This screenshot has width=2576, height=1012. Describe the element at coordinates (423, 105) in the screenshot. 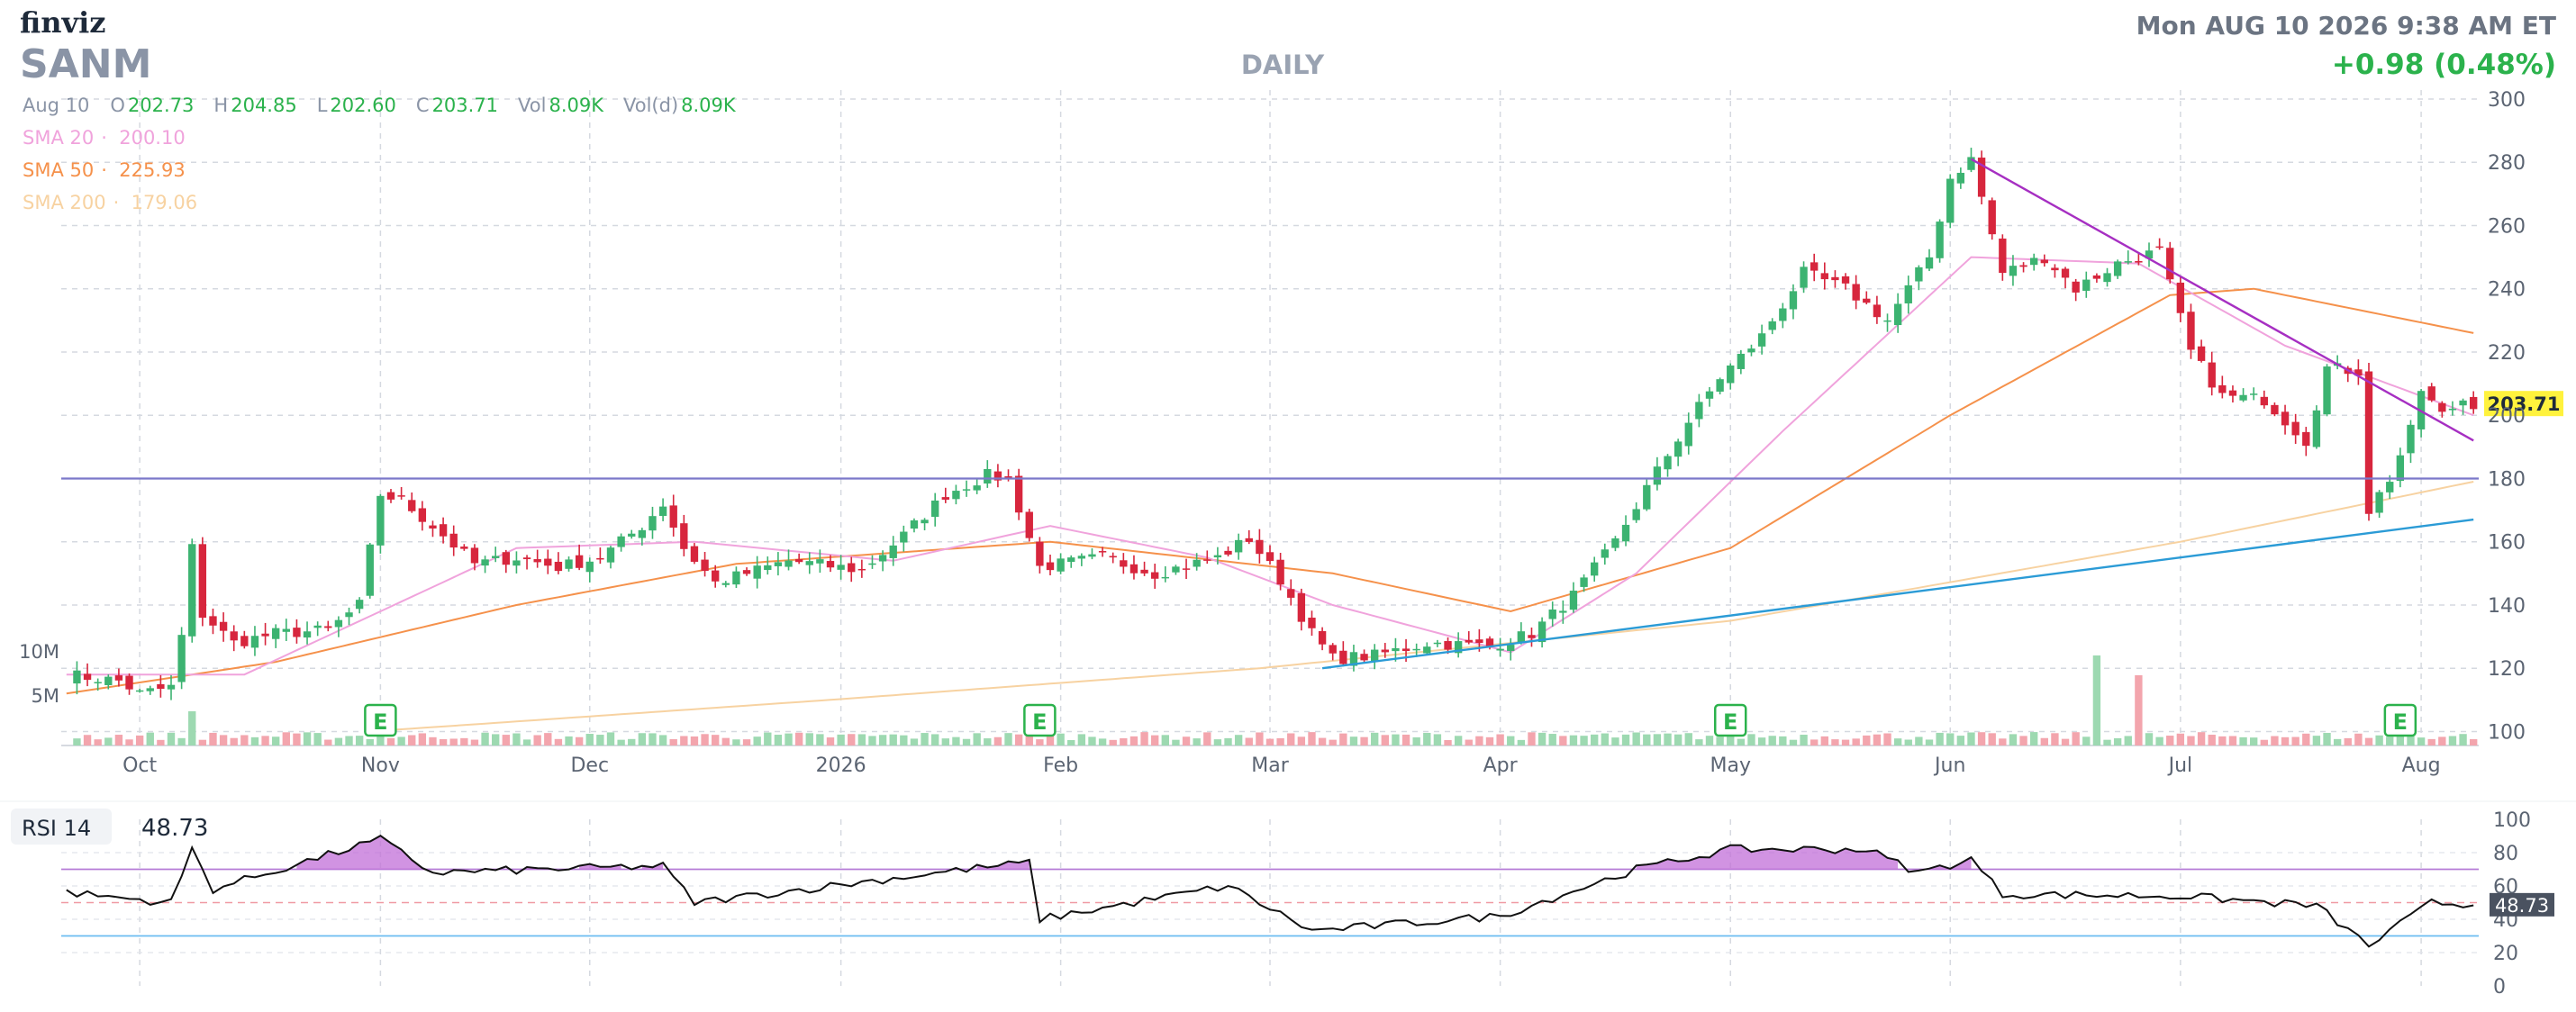

I see `ohlc-label: C` at that location.